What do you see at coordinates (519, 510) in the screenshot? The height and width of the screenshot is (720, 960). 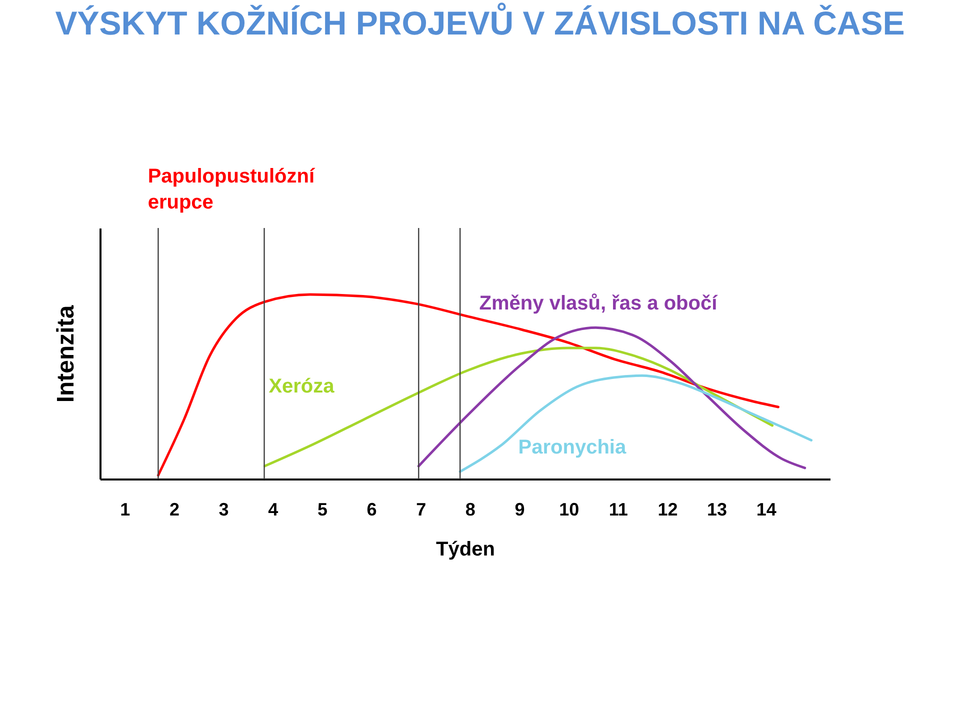 I see `x-tick-label: 9` at bounding box center [519, 510].